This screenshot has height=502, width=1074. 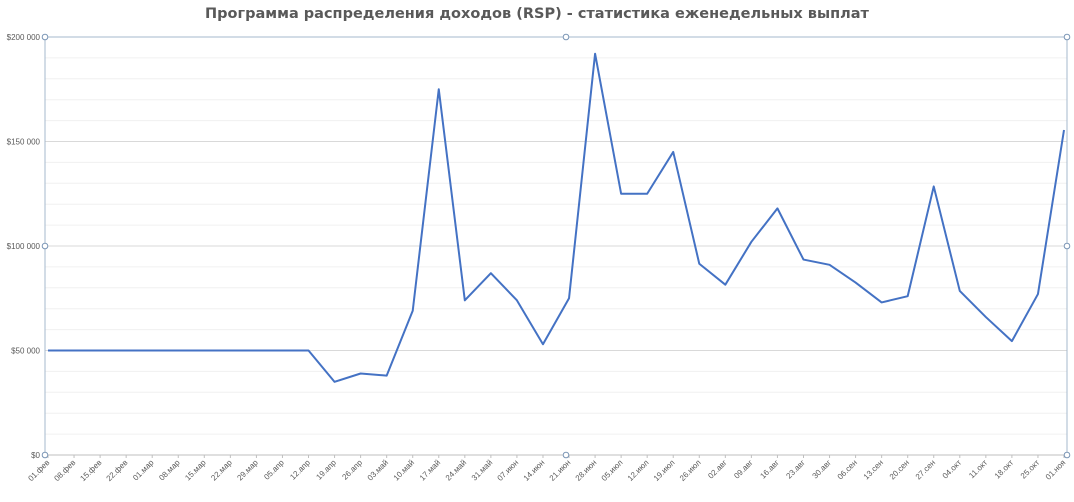 I want to click on x-tick-label: 30.авг, so click(x=822, y=469).